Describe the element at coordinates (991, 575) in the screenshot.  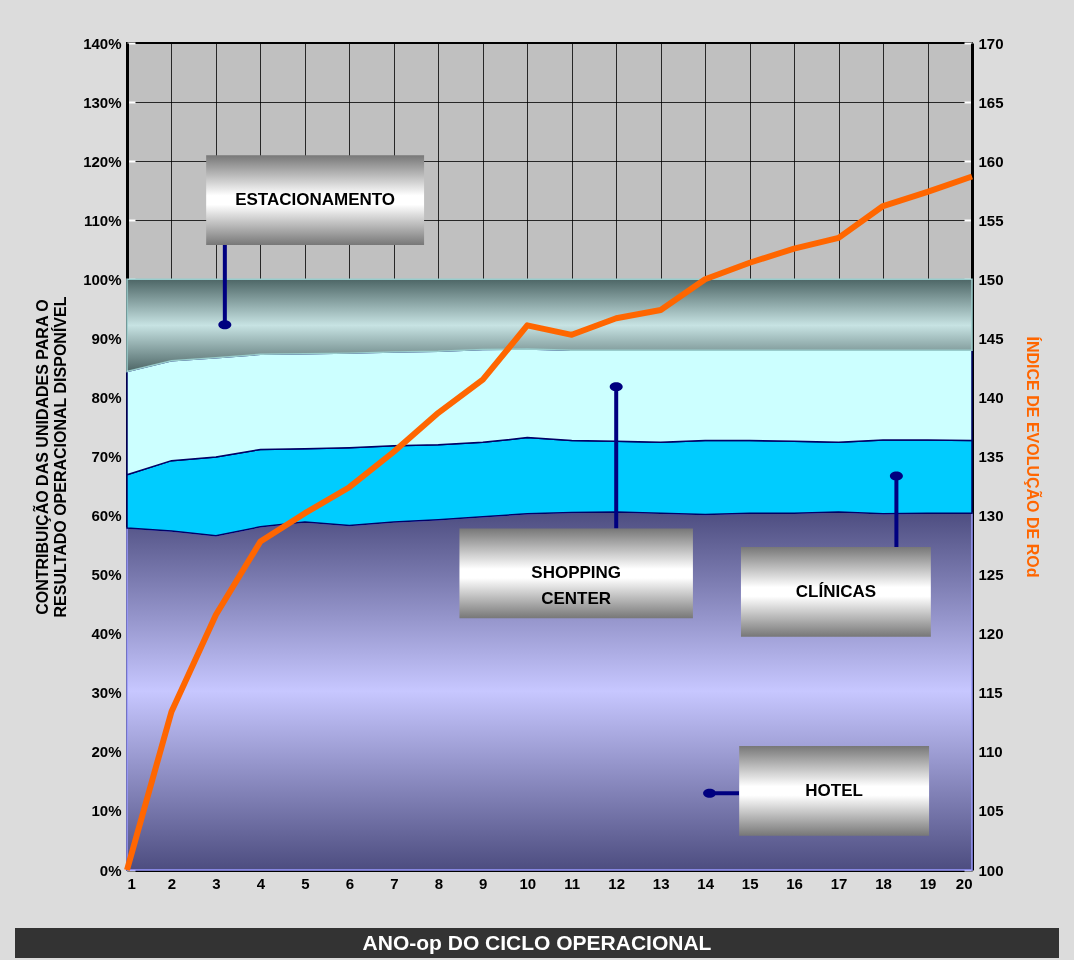
I see `y2-tick-label: 125` at that location.